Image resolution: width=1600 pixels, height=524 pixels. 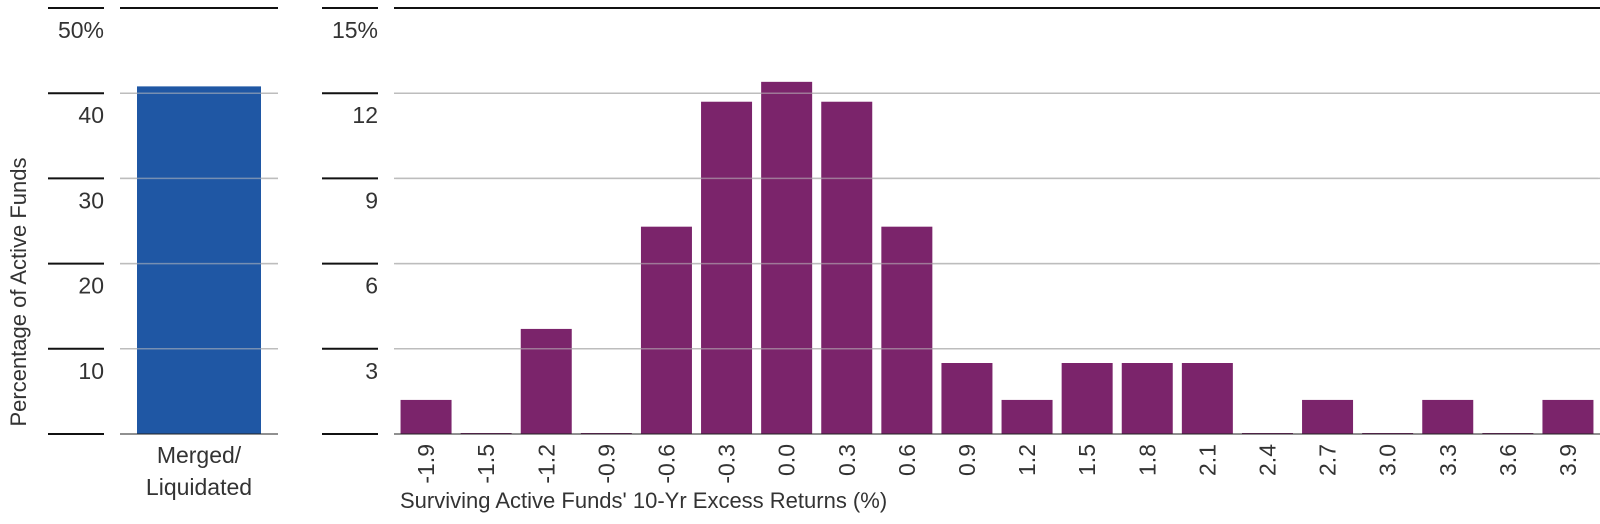 I want to click on x-tick-label: 3.6, so click(x=1508, y=460).